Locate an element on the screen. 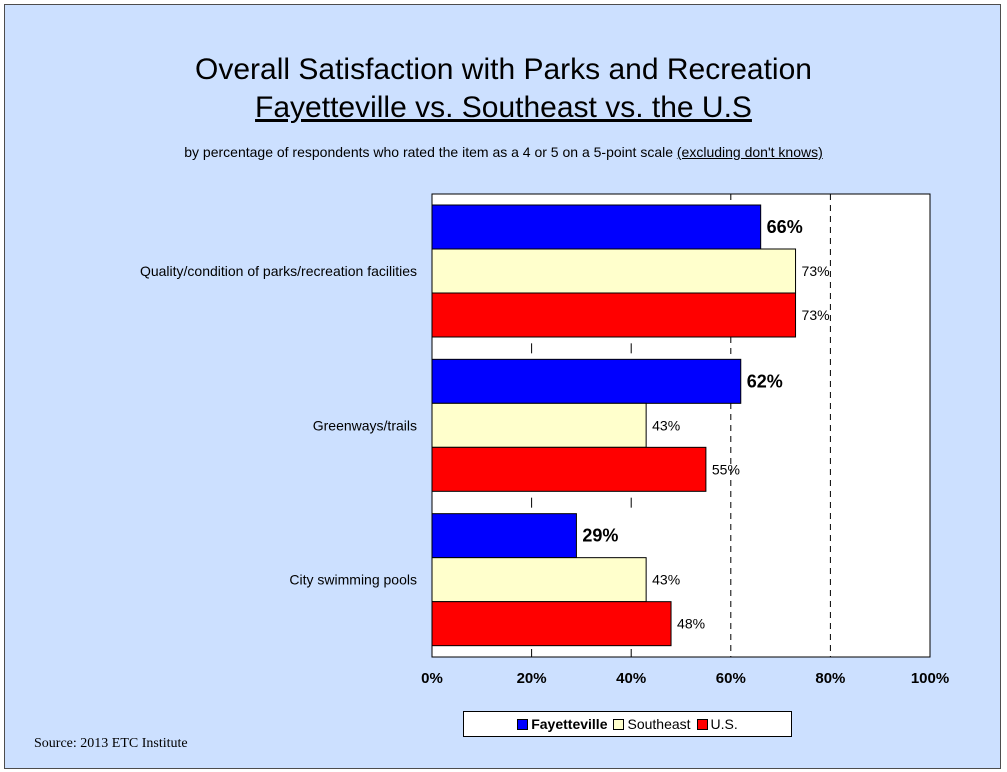 The height and width of the screenshot is (772, 1007). category-label: City swimming pools is located at coordinates (353, 580).